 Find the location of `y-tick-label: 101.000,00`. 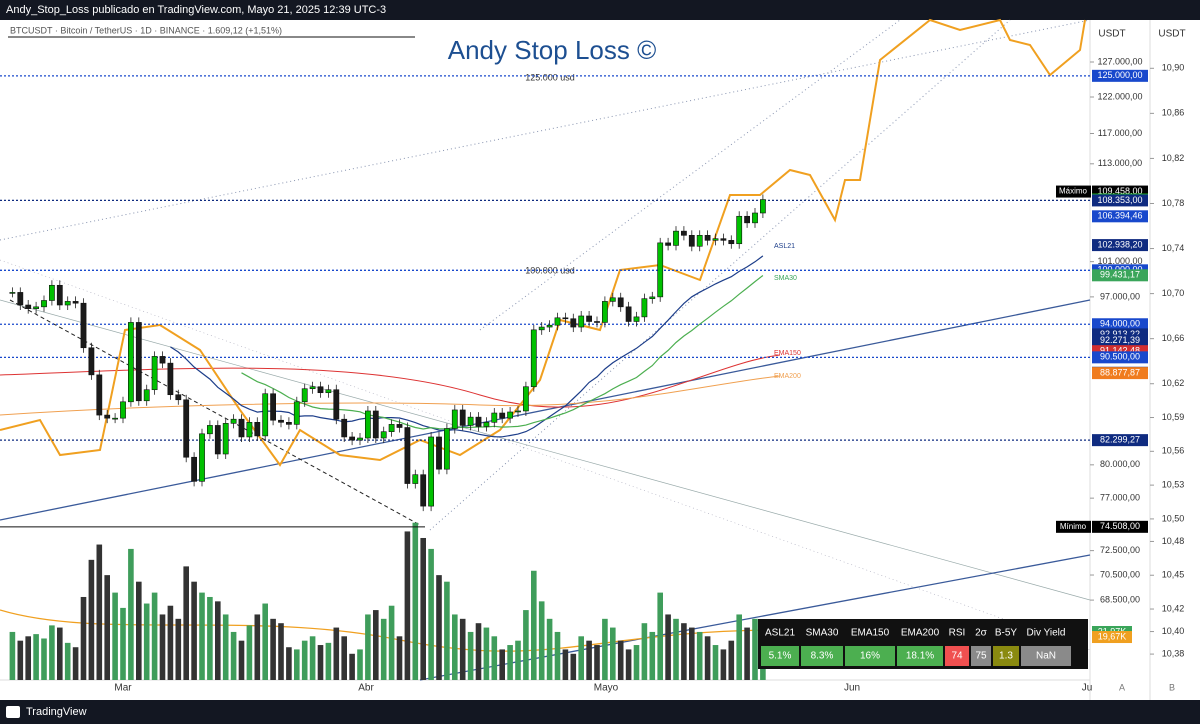

y-tick-label: 101.000,00 is located at coordinates (1119, 261).